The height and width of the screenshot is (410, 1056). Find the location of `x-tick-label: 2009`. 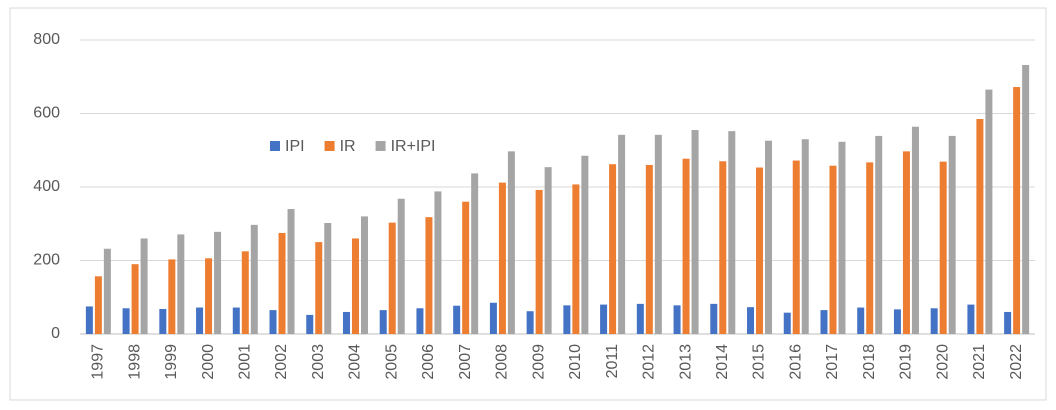

x-tick-label: 2009 is located at coordinates (538, 362).